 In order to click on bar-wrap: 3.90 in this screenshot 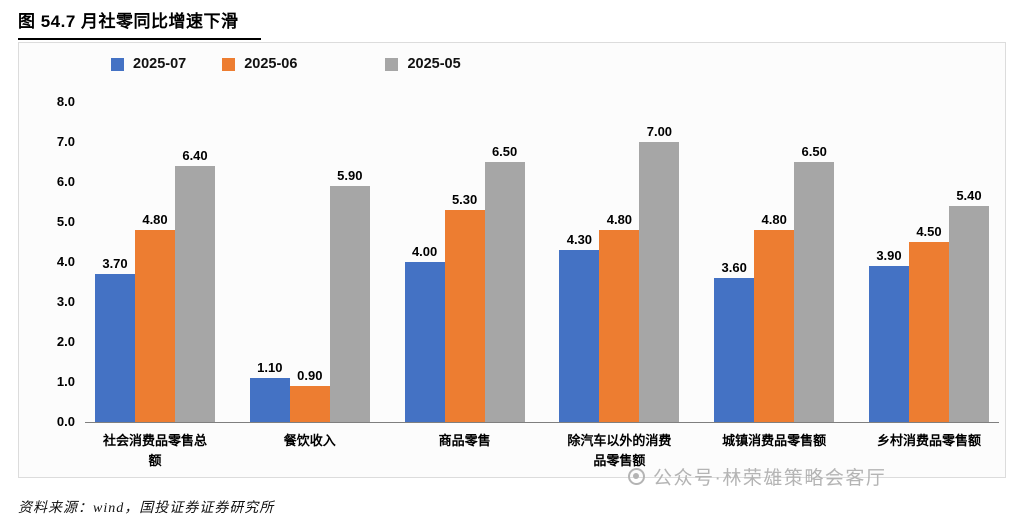, I will do `click(888, 262)`.